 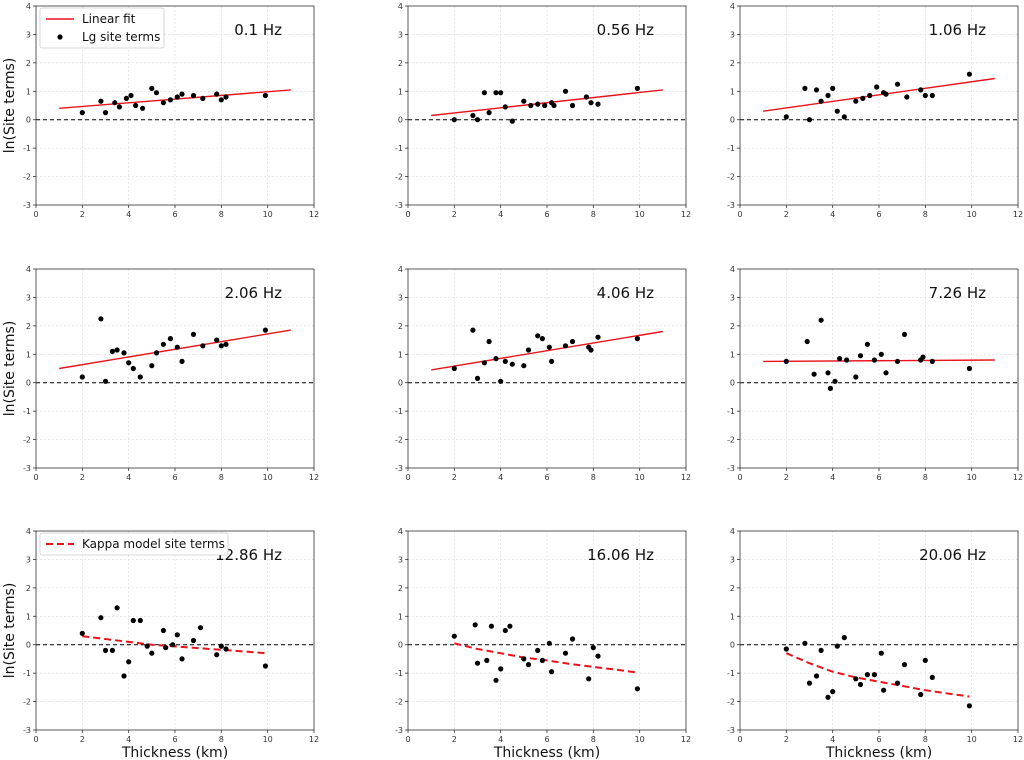 What do you see at coordinates (248, 555) in the screenshot?
I see `frequency-label: 12.86 Hz` at bounding box center [248, 555].